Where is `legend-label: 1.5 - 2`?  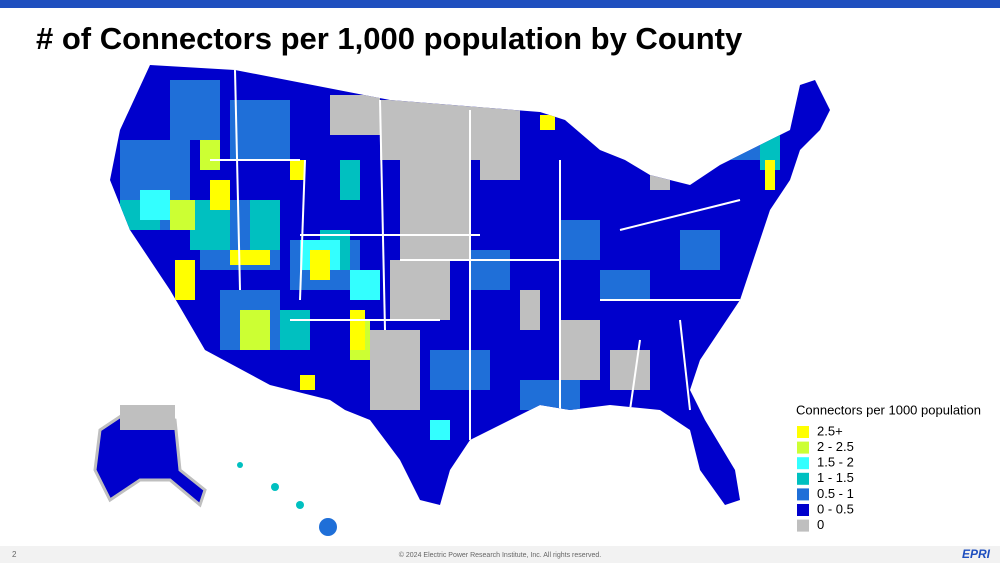 legend-label: 1.5 - 2 is located at coordinates (835, 462).